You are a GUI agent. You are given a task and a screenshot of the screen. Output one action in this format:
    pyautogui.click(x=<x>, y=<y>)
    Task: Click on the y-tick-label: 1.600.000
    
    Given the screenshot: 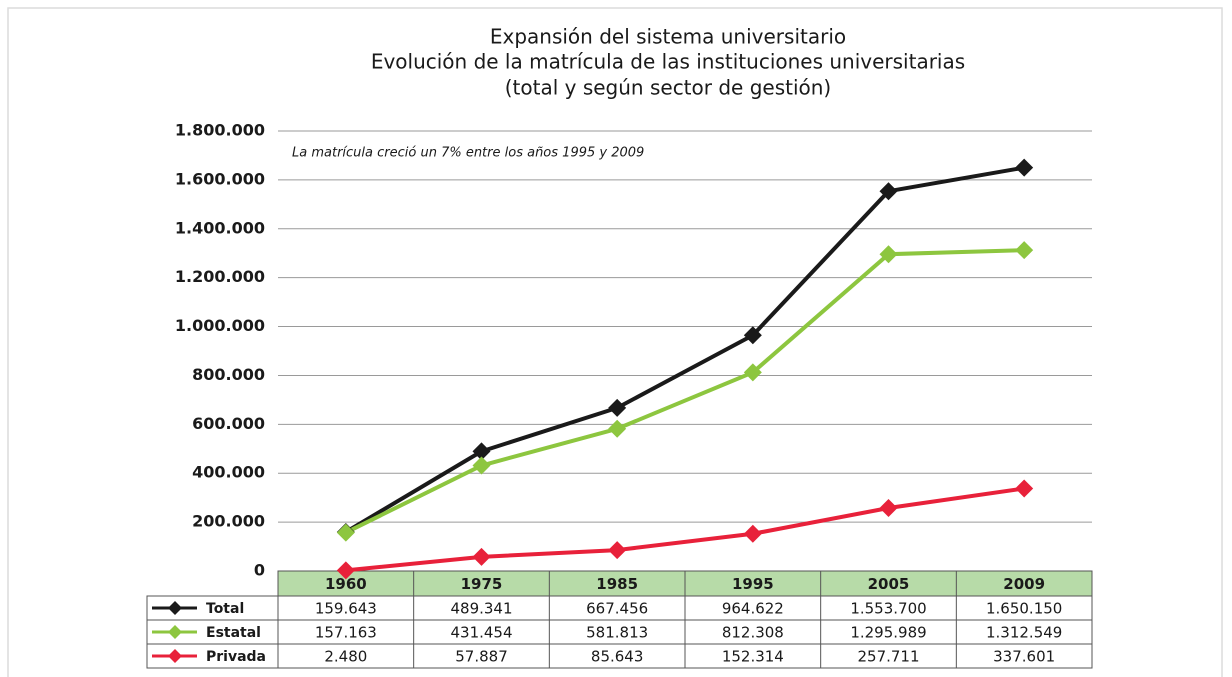 What is the action you would take?
    pyautogui.click(x=220, y=178)
    